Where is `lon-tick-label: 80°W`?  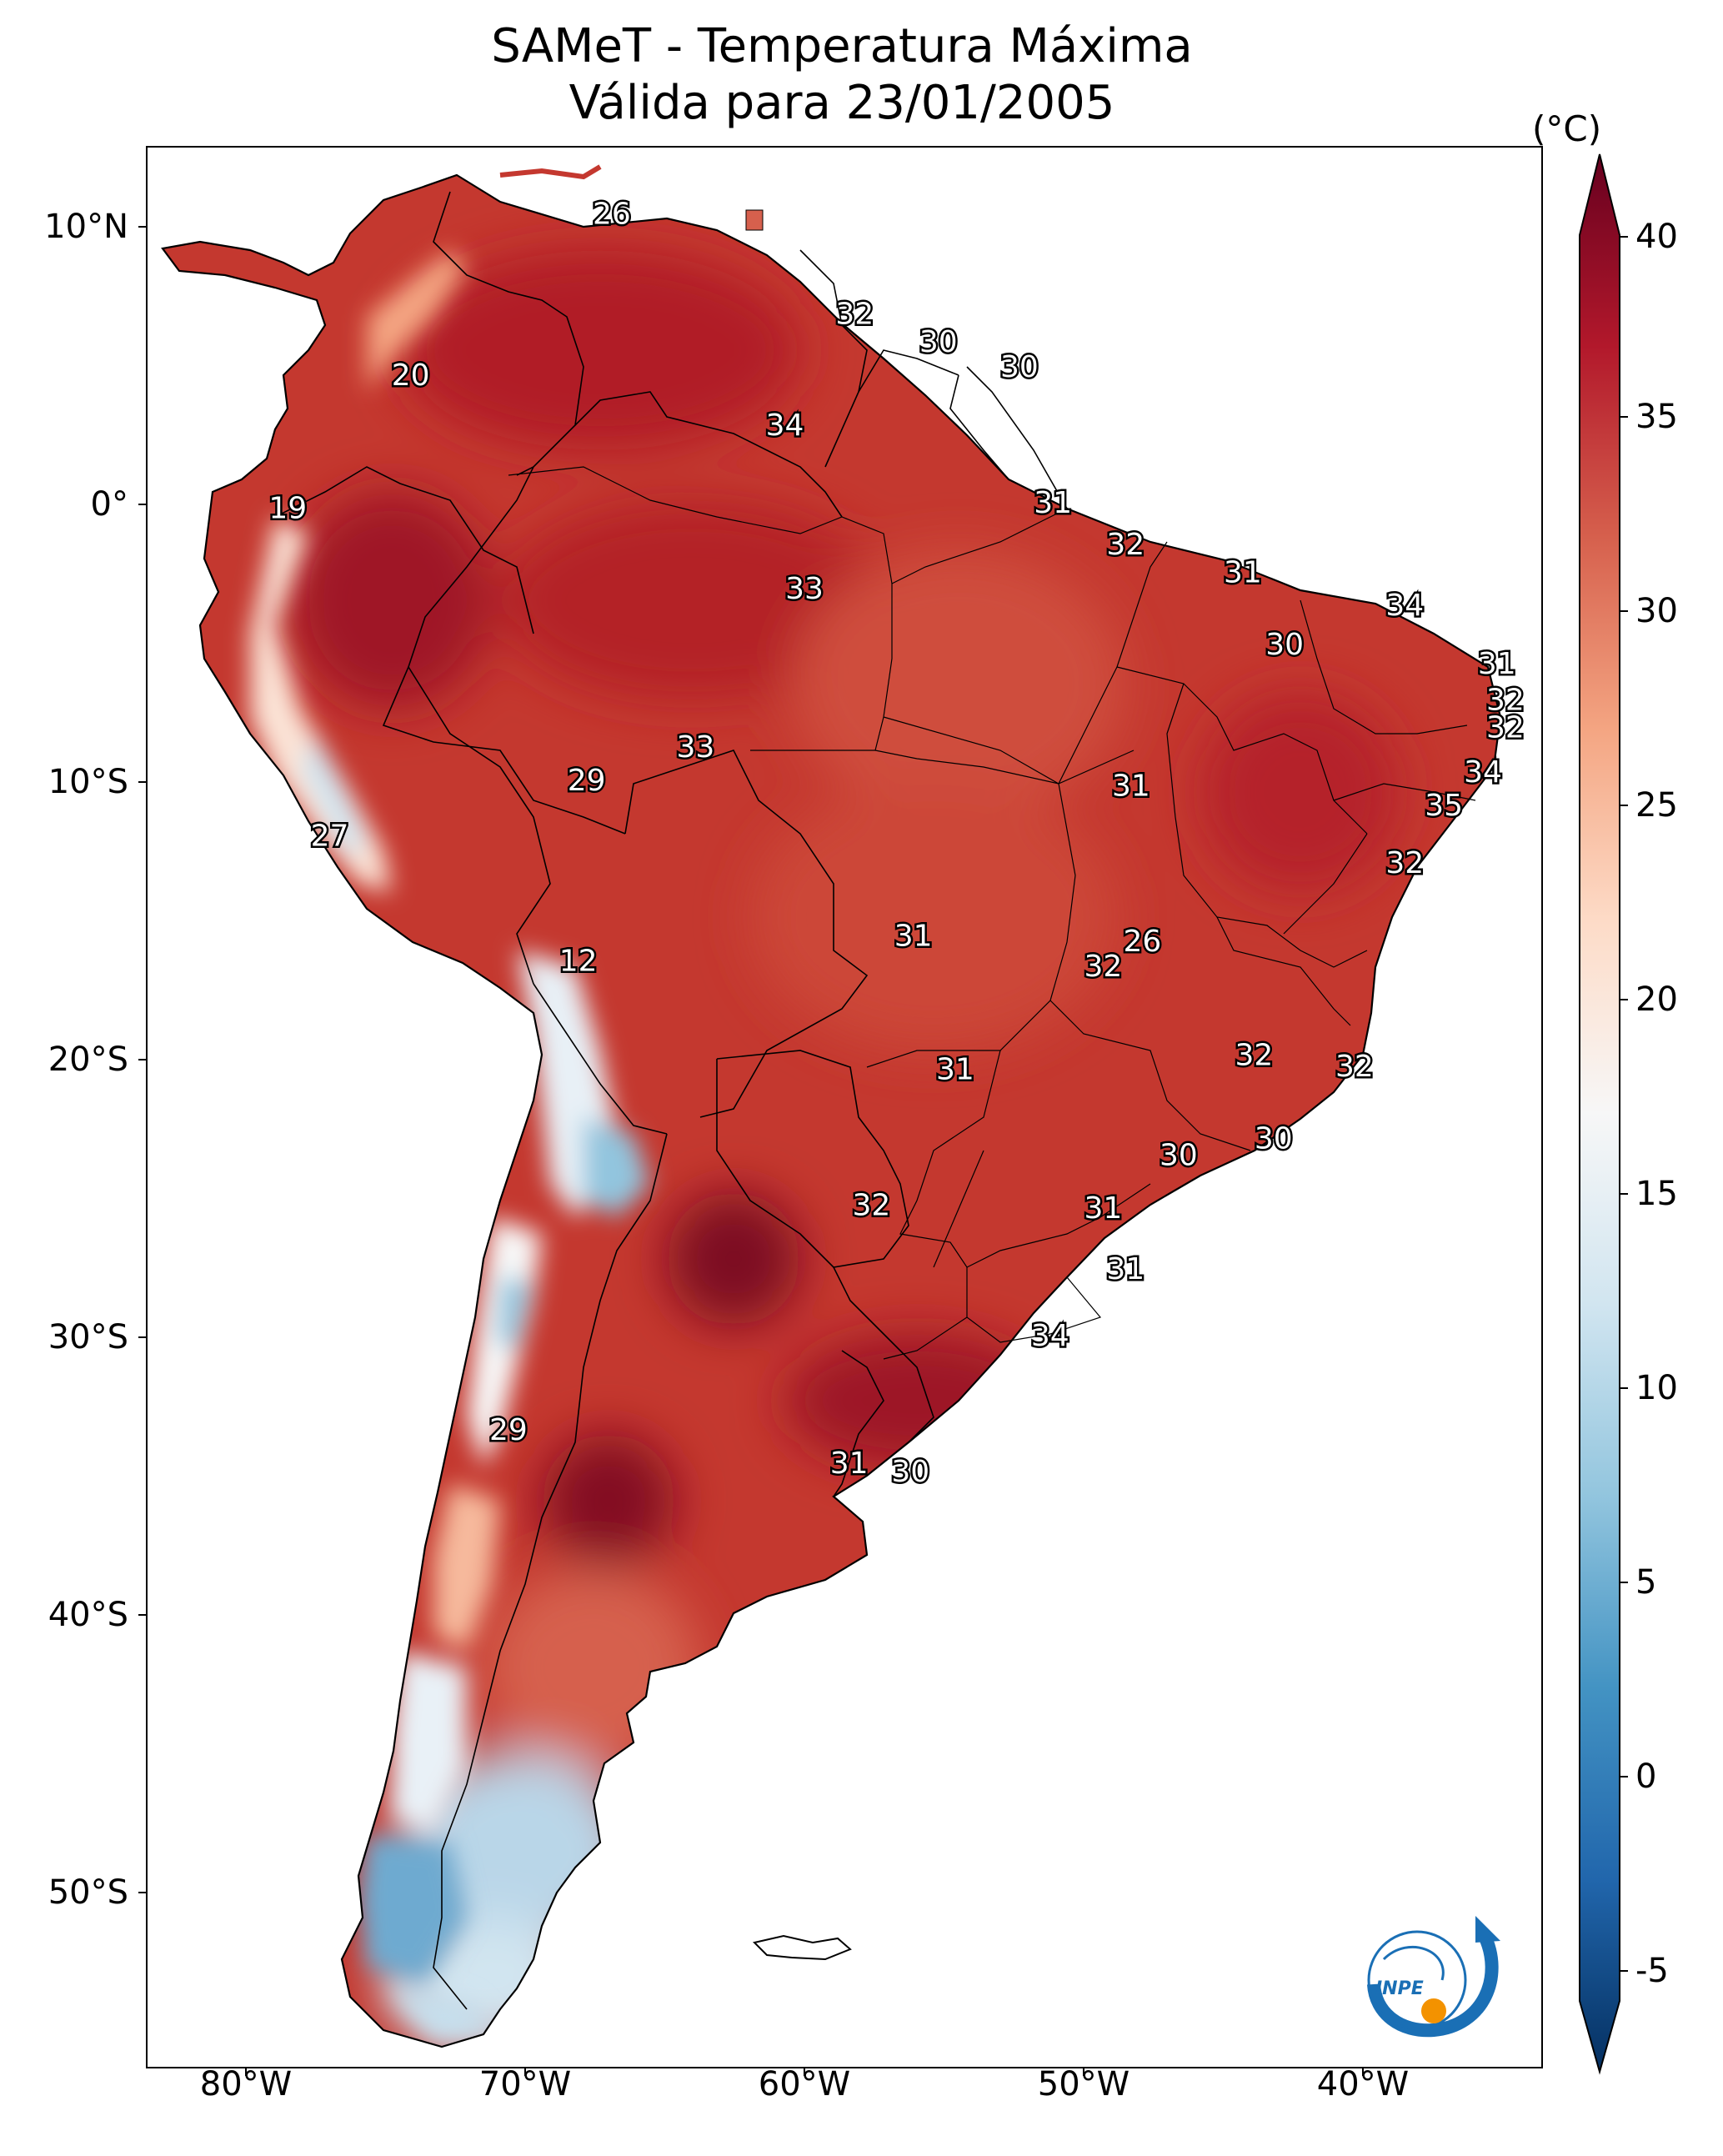 lon-tick-label: 80°W is located at coordinates (246, 2084).